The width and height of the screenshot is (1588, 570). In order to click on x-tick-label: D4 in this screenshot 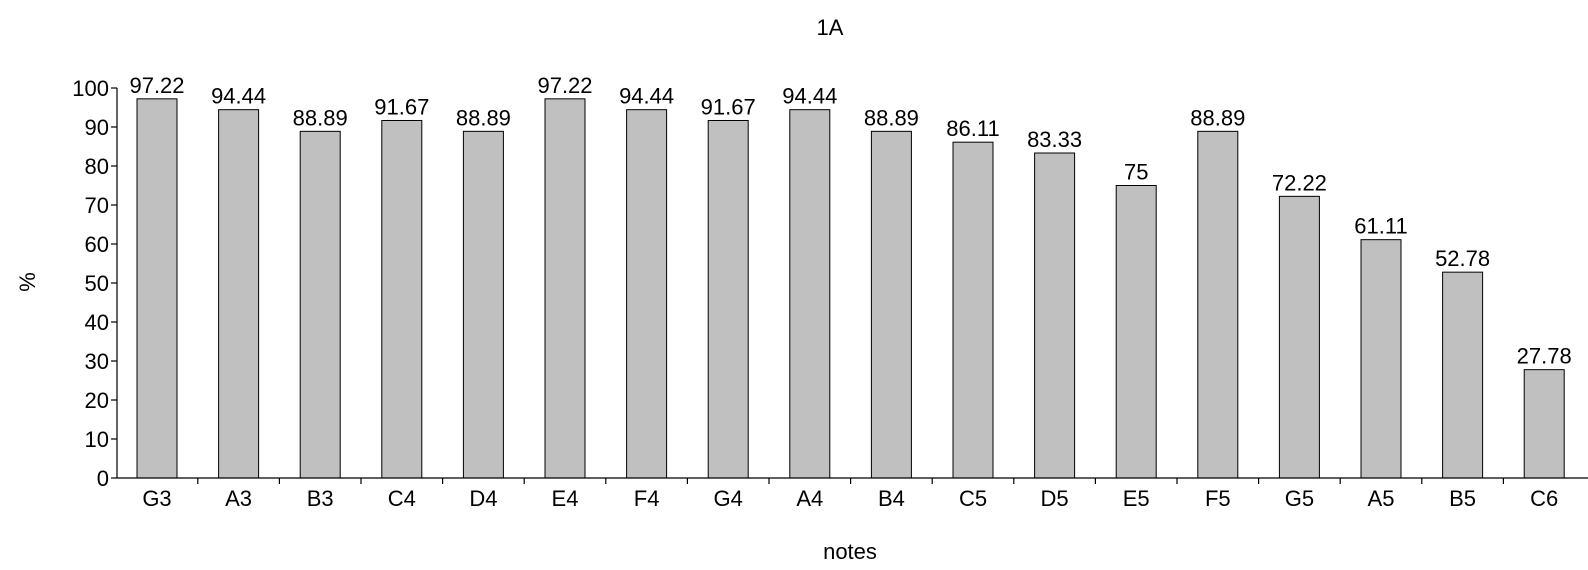, I will do `click(483, 498)`.